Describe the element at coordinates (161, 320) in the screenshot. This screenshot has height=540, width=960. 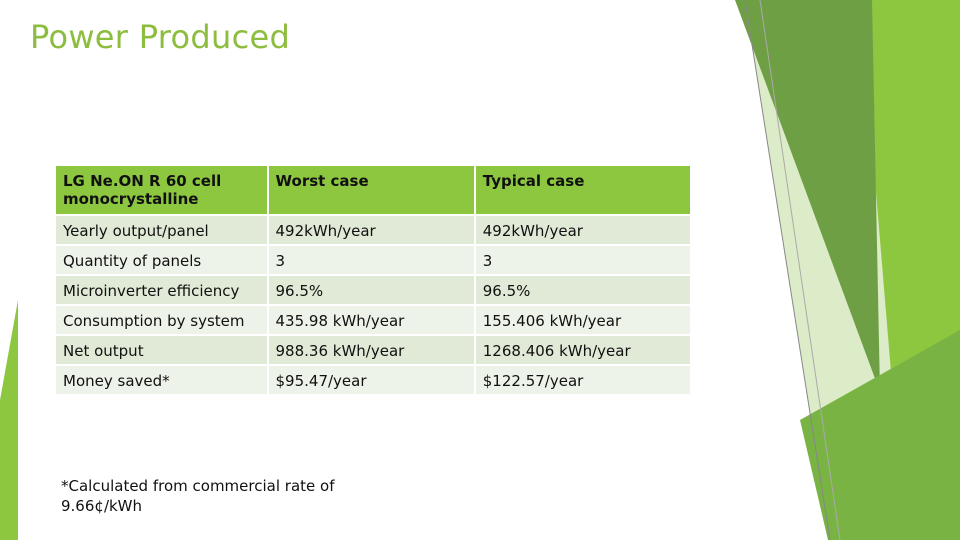
I see `table-cell: Consumption by system` at that location.